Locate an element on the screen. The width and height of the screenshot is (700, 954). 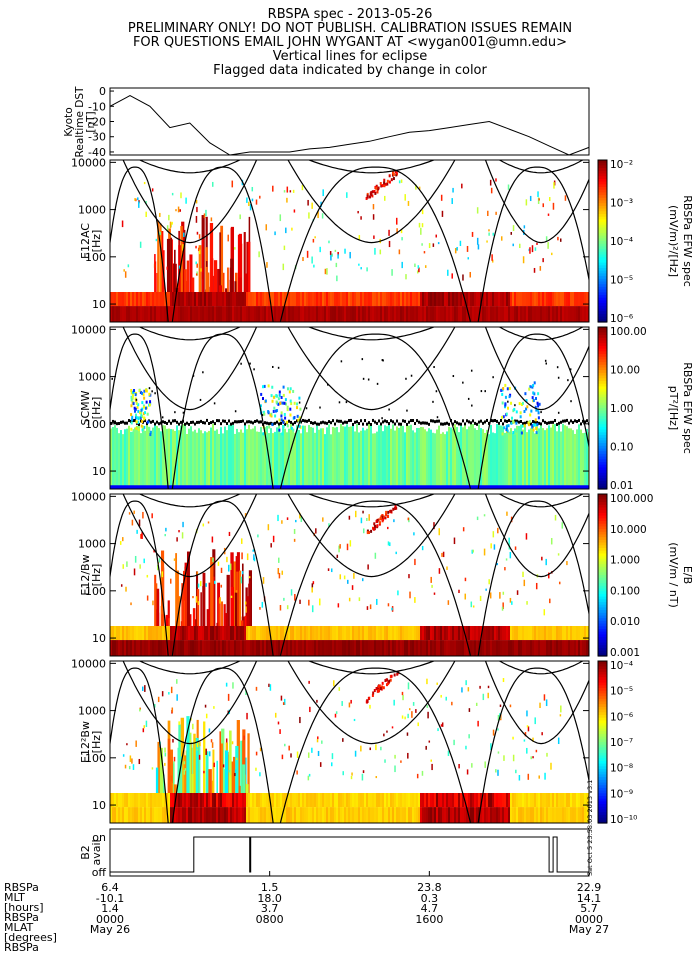
dst-frame is located at coordinates (349, 121).